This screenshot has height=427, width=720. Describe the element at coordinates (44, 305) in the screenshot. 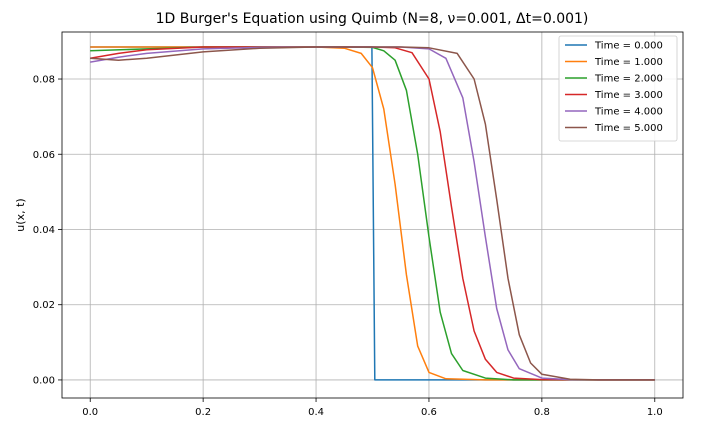

I see `y-tick-label: 0.02` at that location.